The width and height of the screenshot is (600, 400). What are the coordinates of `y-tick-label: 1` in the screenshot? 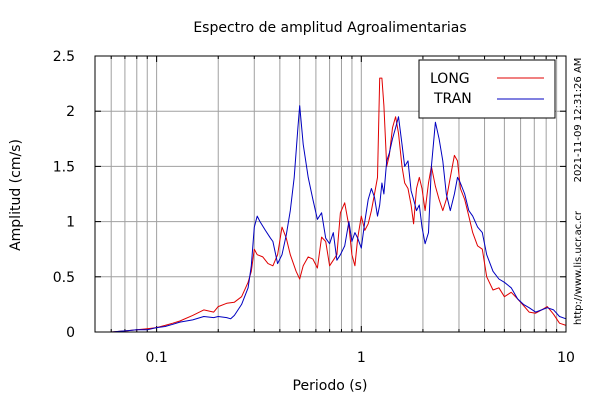 It's located at (70, 223).